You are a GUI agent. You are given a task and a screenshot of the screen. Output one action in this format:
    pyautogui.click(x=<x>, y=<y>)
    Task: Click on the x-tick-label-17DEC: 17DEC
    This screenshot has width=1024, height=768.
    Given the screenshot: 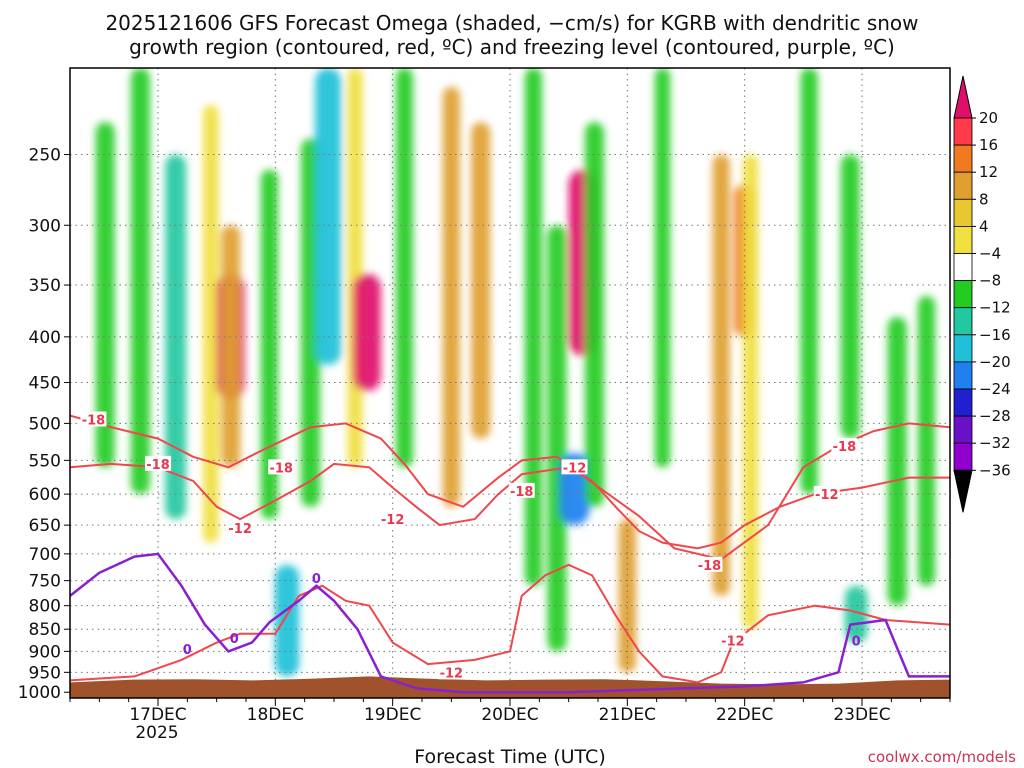 What is the action you would take?
    pyautogui.click(x=157, y=715)
    